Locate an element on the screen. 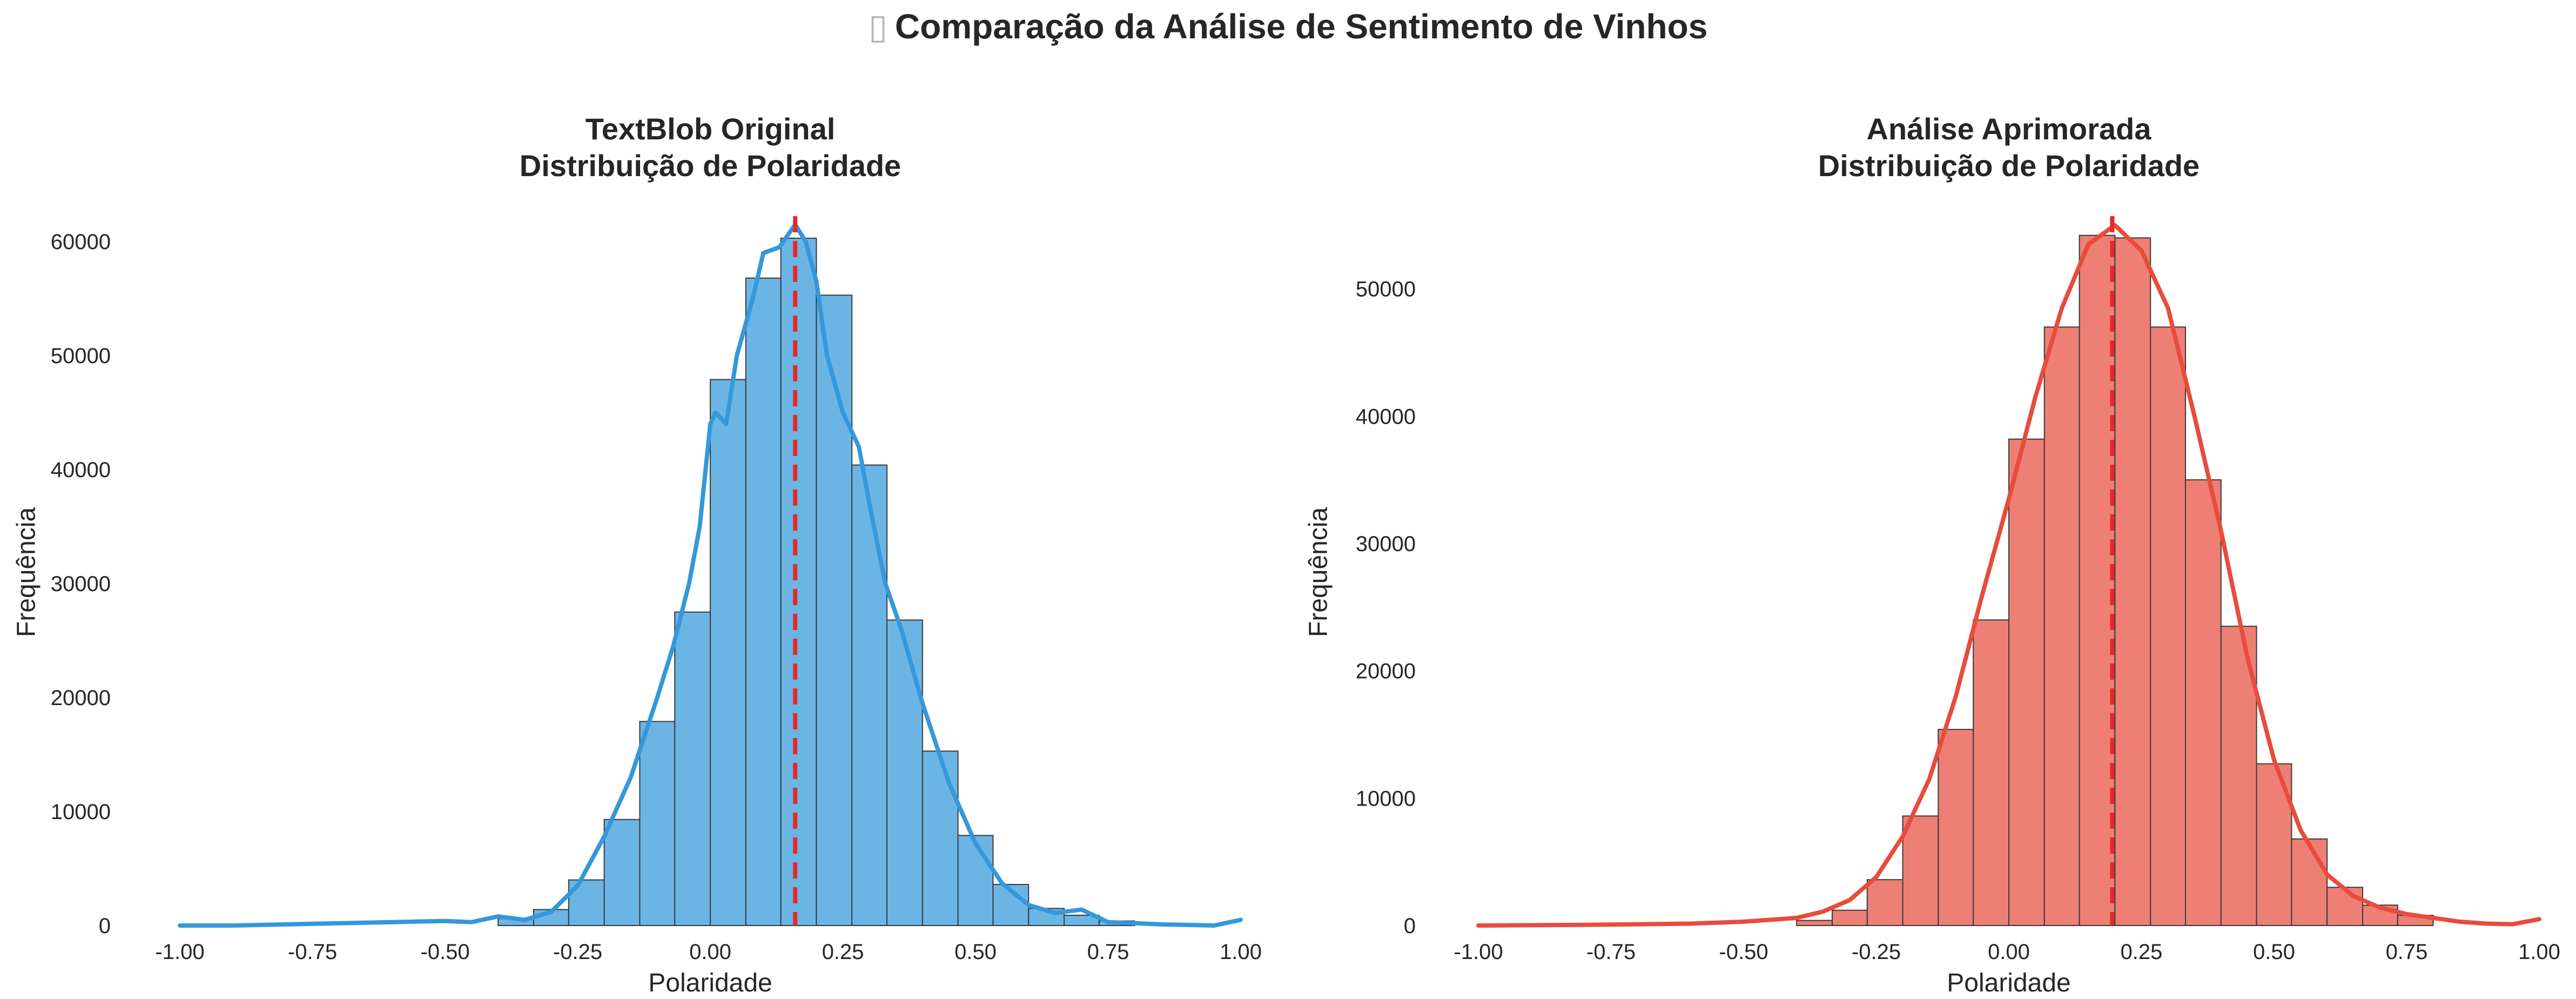  y-tick-label: 60000 is located at coordinates (81, 242).